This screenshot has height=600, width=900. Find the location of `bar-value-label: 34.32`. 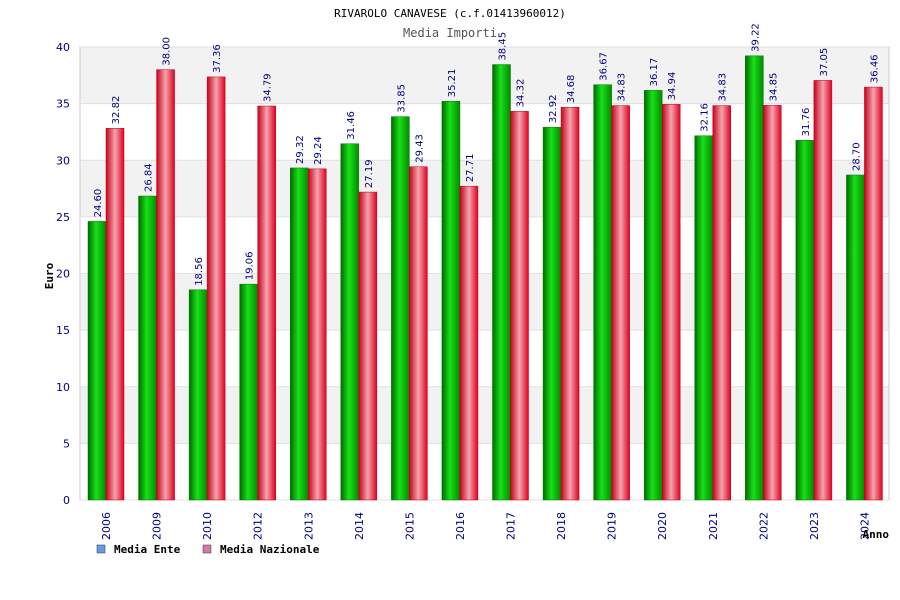

bar-value-label: 34.32 is located at coordinates (521, 93).